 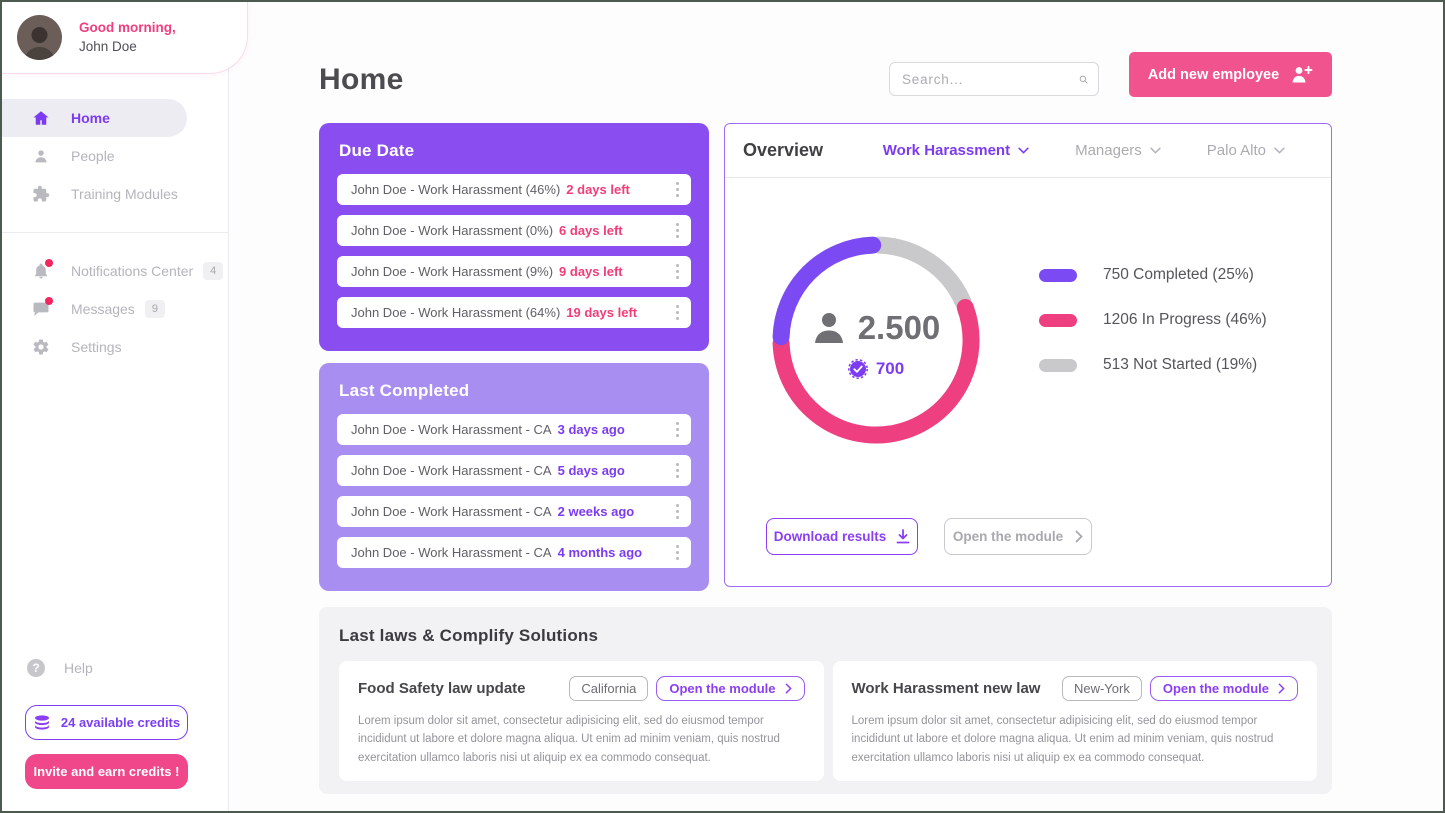 What do you see at coordinates (830, 536) in the screenshot?
I see `download-results-label: Download results` at bounding box center [830, 536].